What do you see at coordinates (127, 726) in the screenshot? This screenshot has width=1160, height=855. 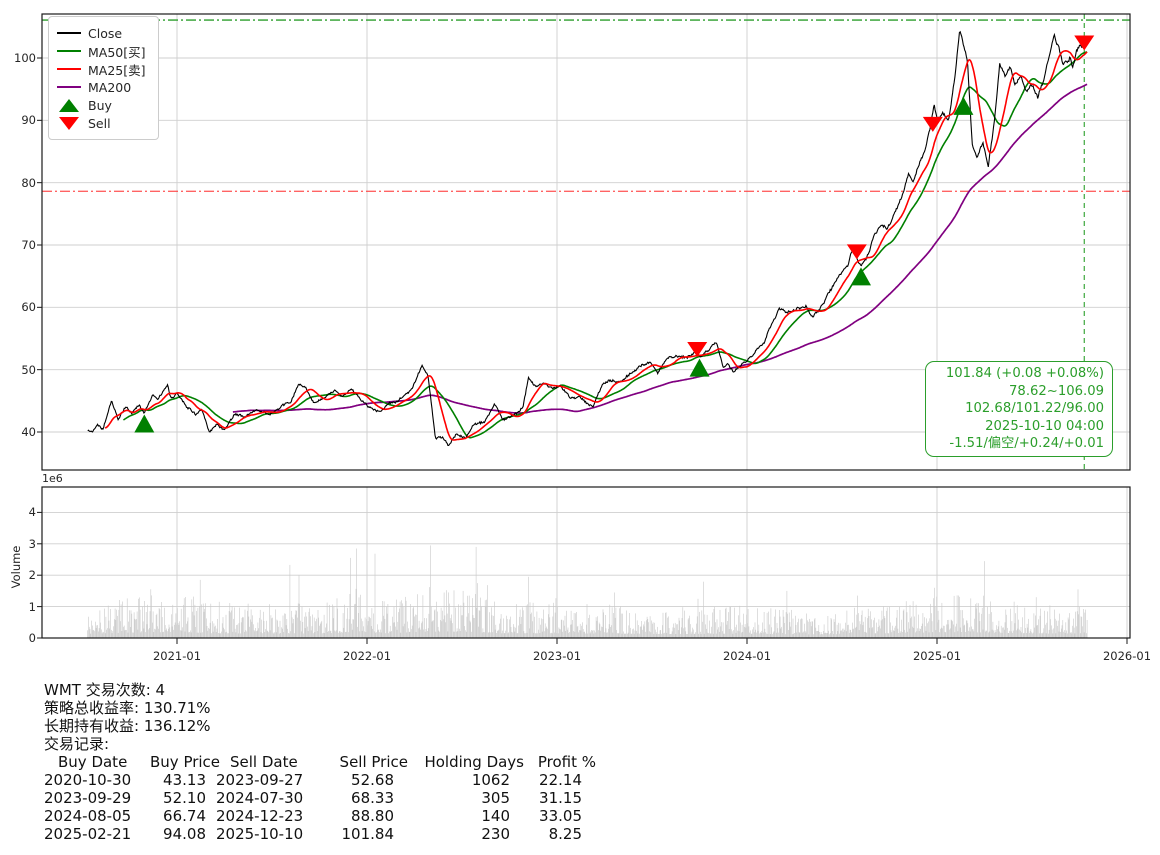 I see `summary-hold-return: 长期持有收益: 136.12%` at bounding box center [127, 726].